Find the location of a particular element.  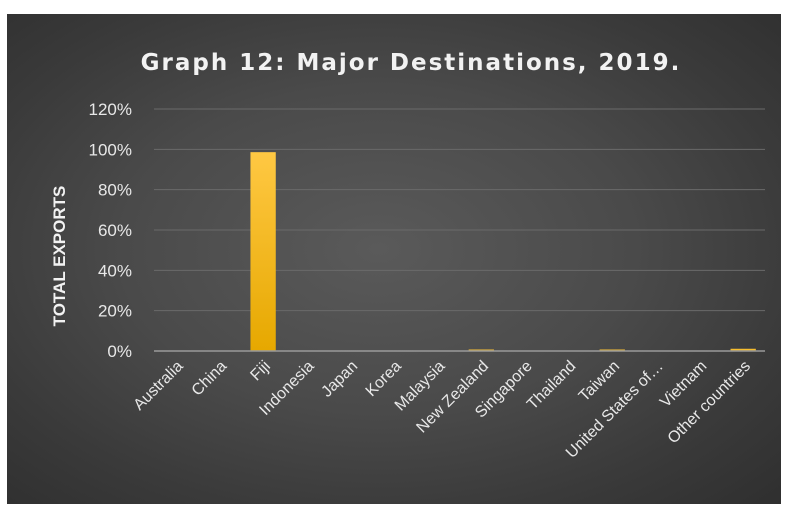

x-tick-label: Other countries is located at coordinates (709, 402).